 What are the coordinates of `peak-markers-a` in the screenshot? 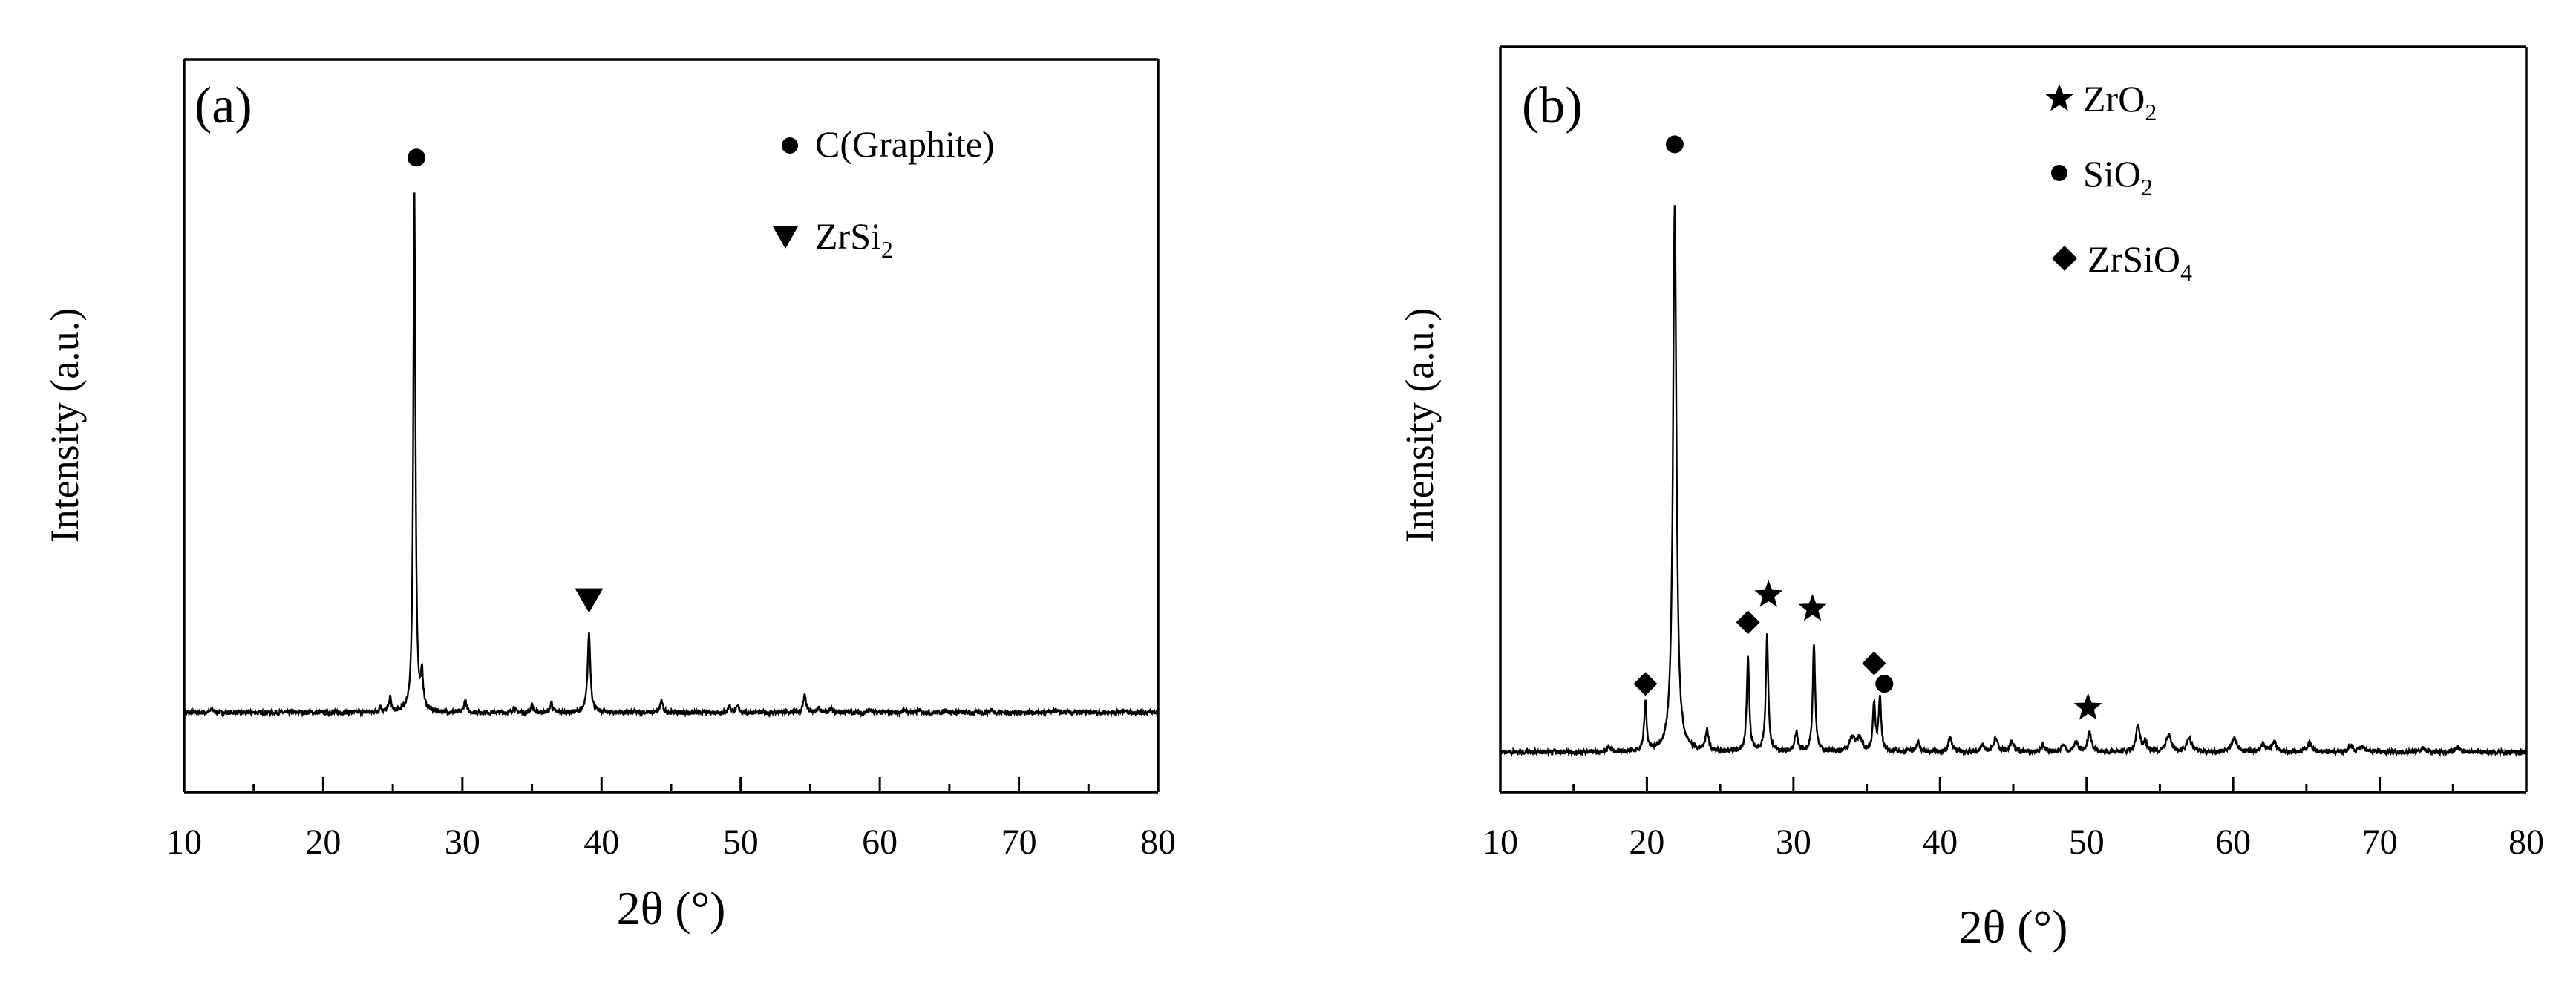 It's located at (506, 380).